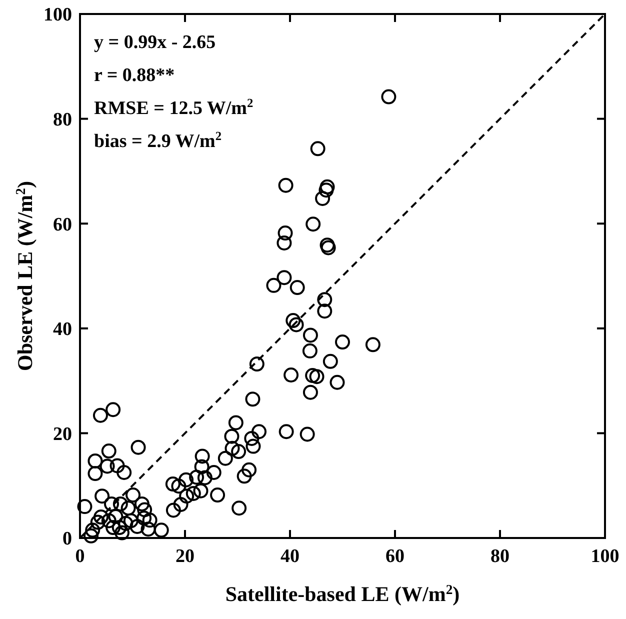  I want to click on x-tick-label: 20, so click(185, 556).